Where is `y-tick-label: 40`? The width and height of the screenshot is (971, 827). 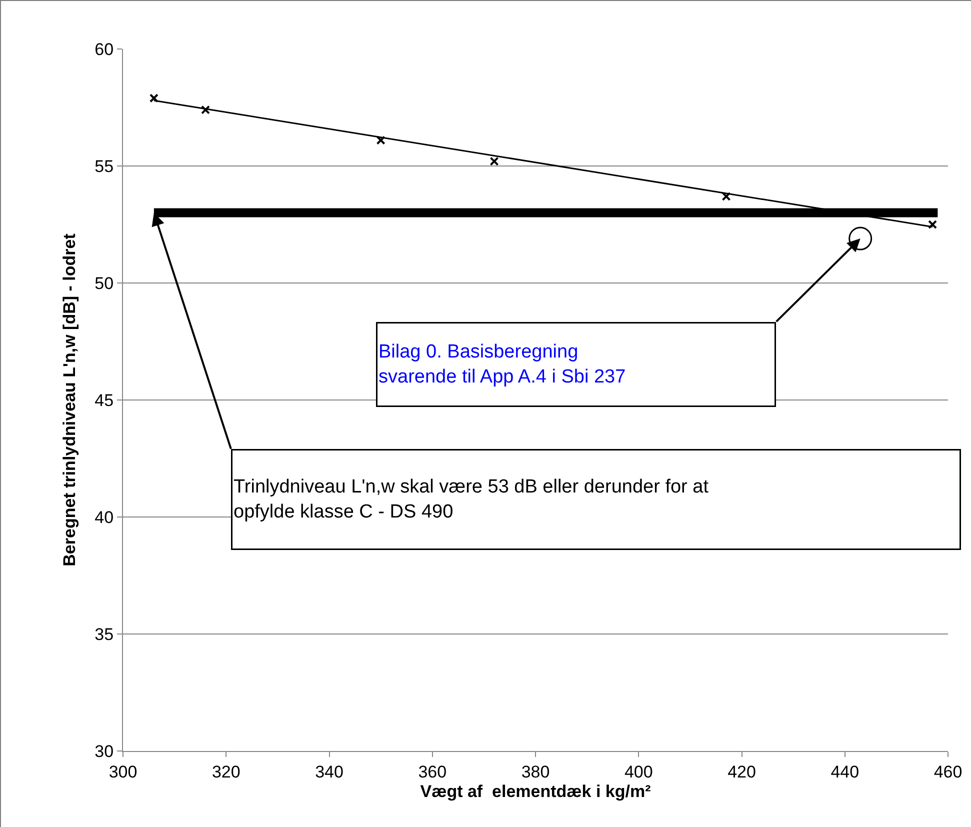
y-tick-label: 40 is located at coordinates (104, 517).